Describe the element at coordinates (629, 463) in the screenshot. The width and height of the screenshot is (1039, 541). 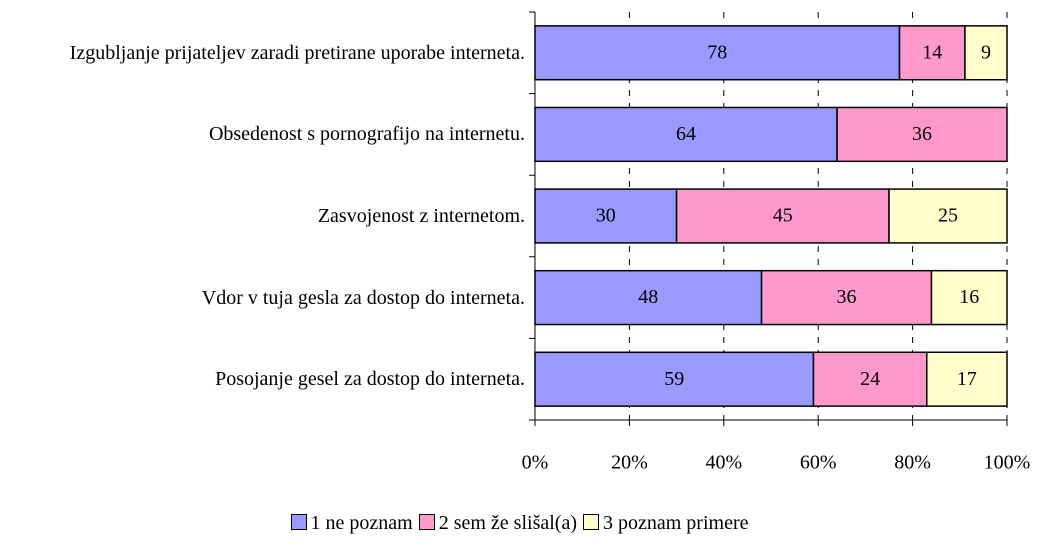
I see `x-tick-label: 20%` at that location.